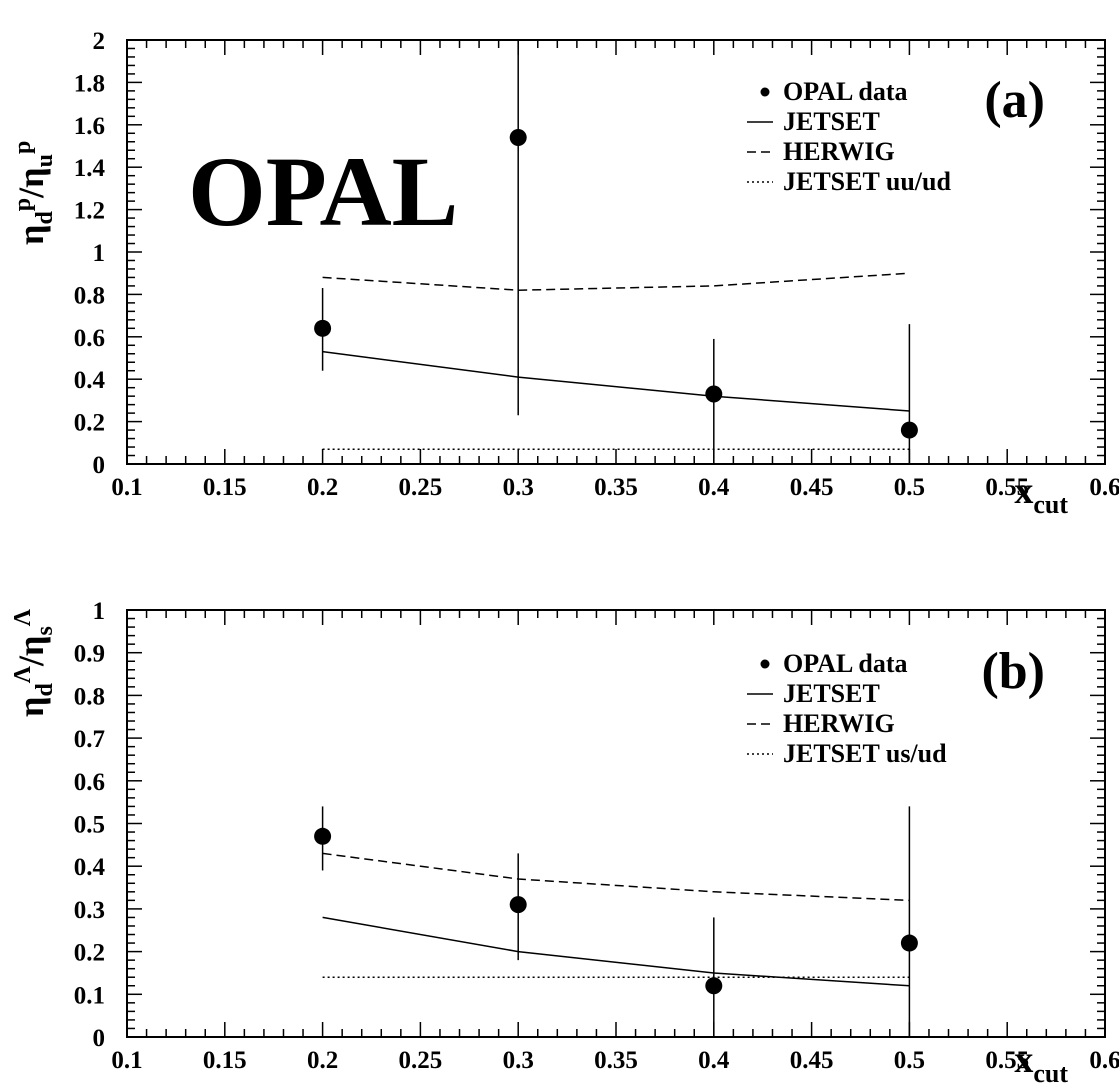 The image size is (1119, 1092). Describe the element at coordinates (865, 753) in the screenshot. I see `legend-label: JETSET us/ud` at that location.